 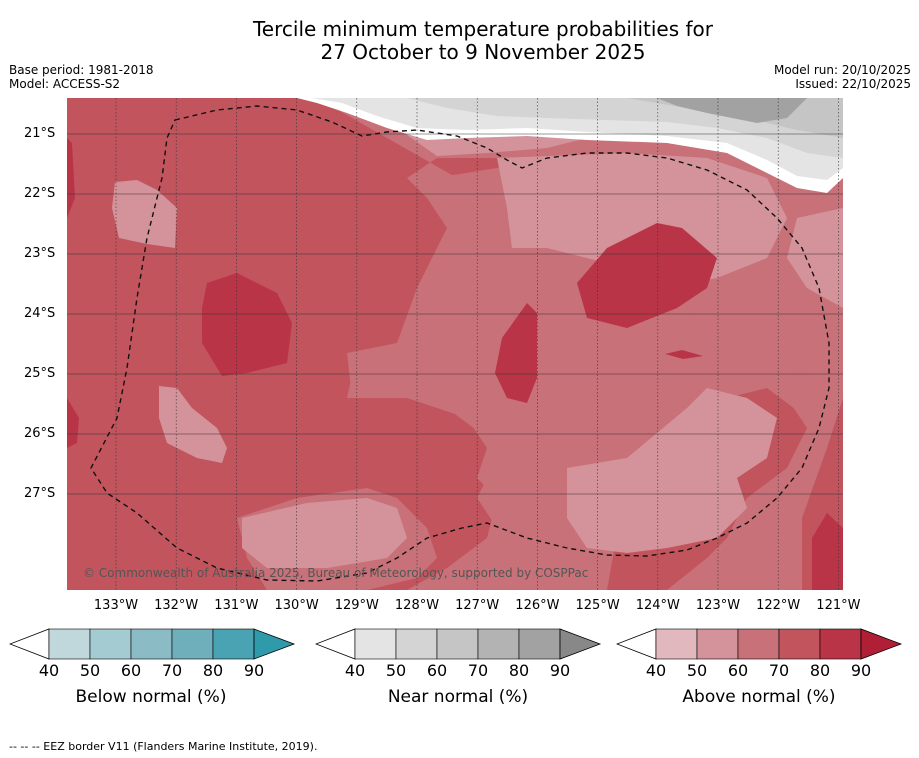 I want to click on meta-right: Model run: 20/10/2025 Issued: 22/10/2025, so click(x=842, y=77).